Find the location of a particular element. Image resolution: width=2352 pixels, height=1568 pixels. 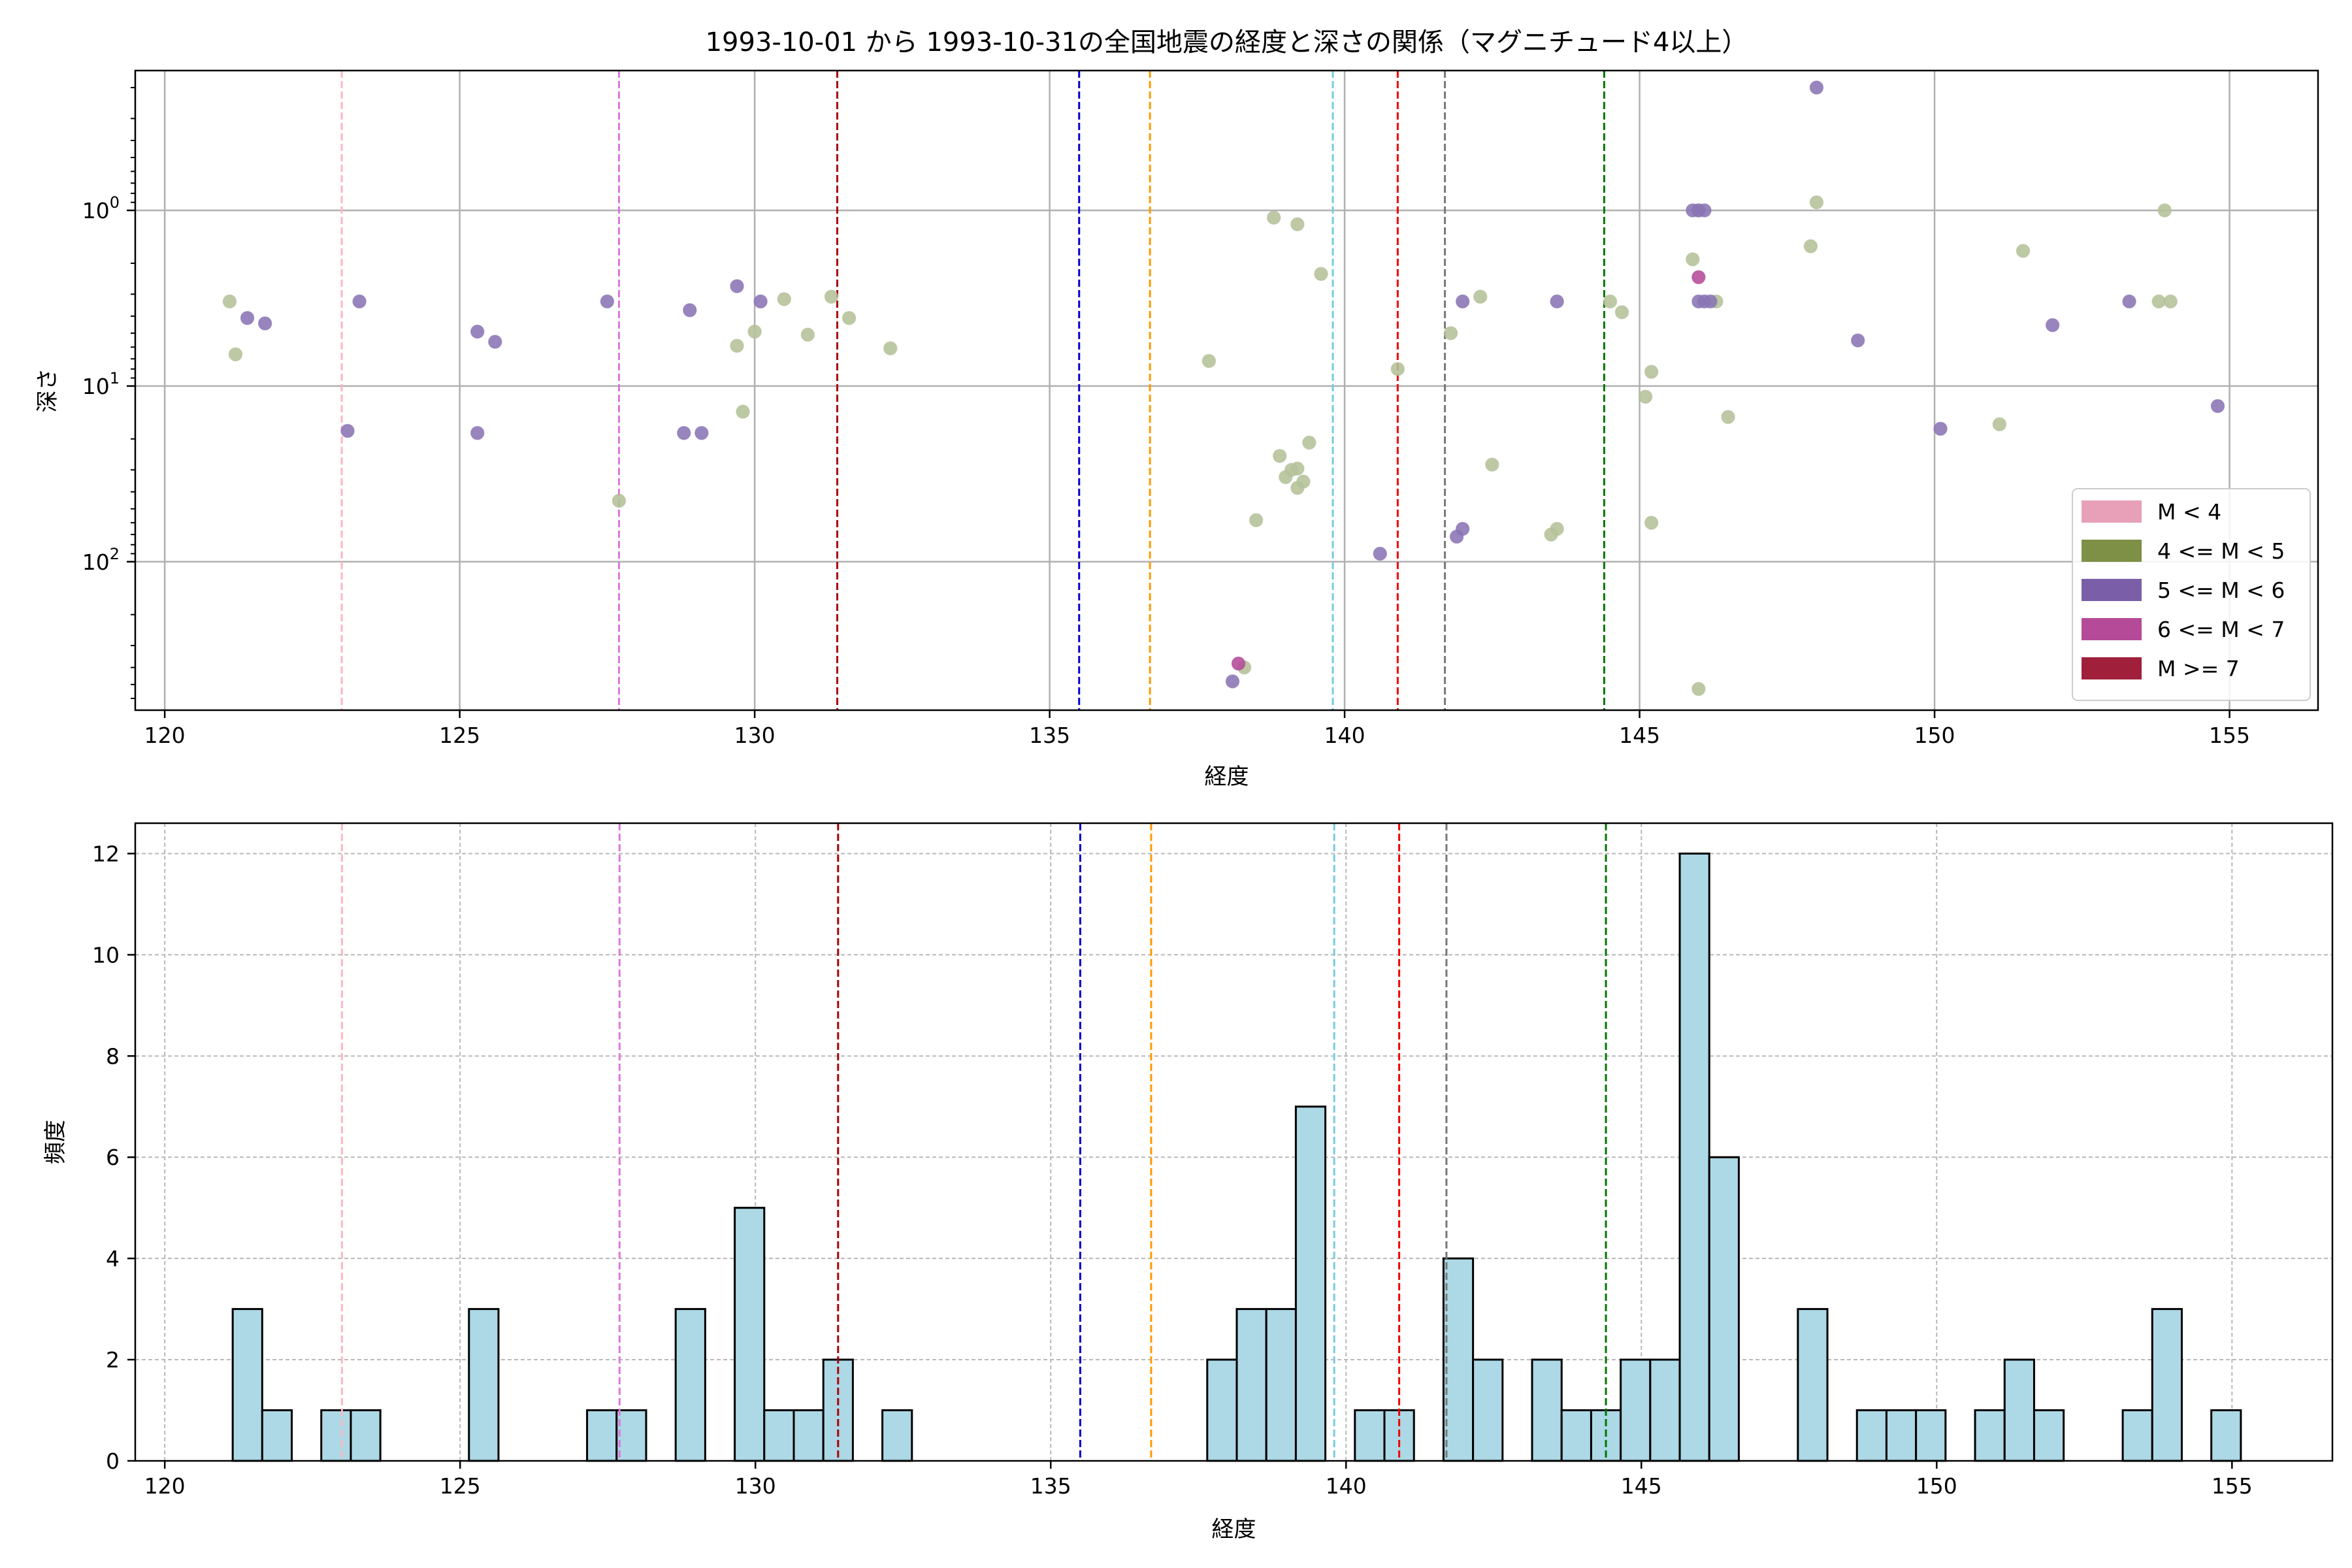

y-tick-label: 6 is located at coordinates (113, 1157).